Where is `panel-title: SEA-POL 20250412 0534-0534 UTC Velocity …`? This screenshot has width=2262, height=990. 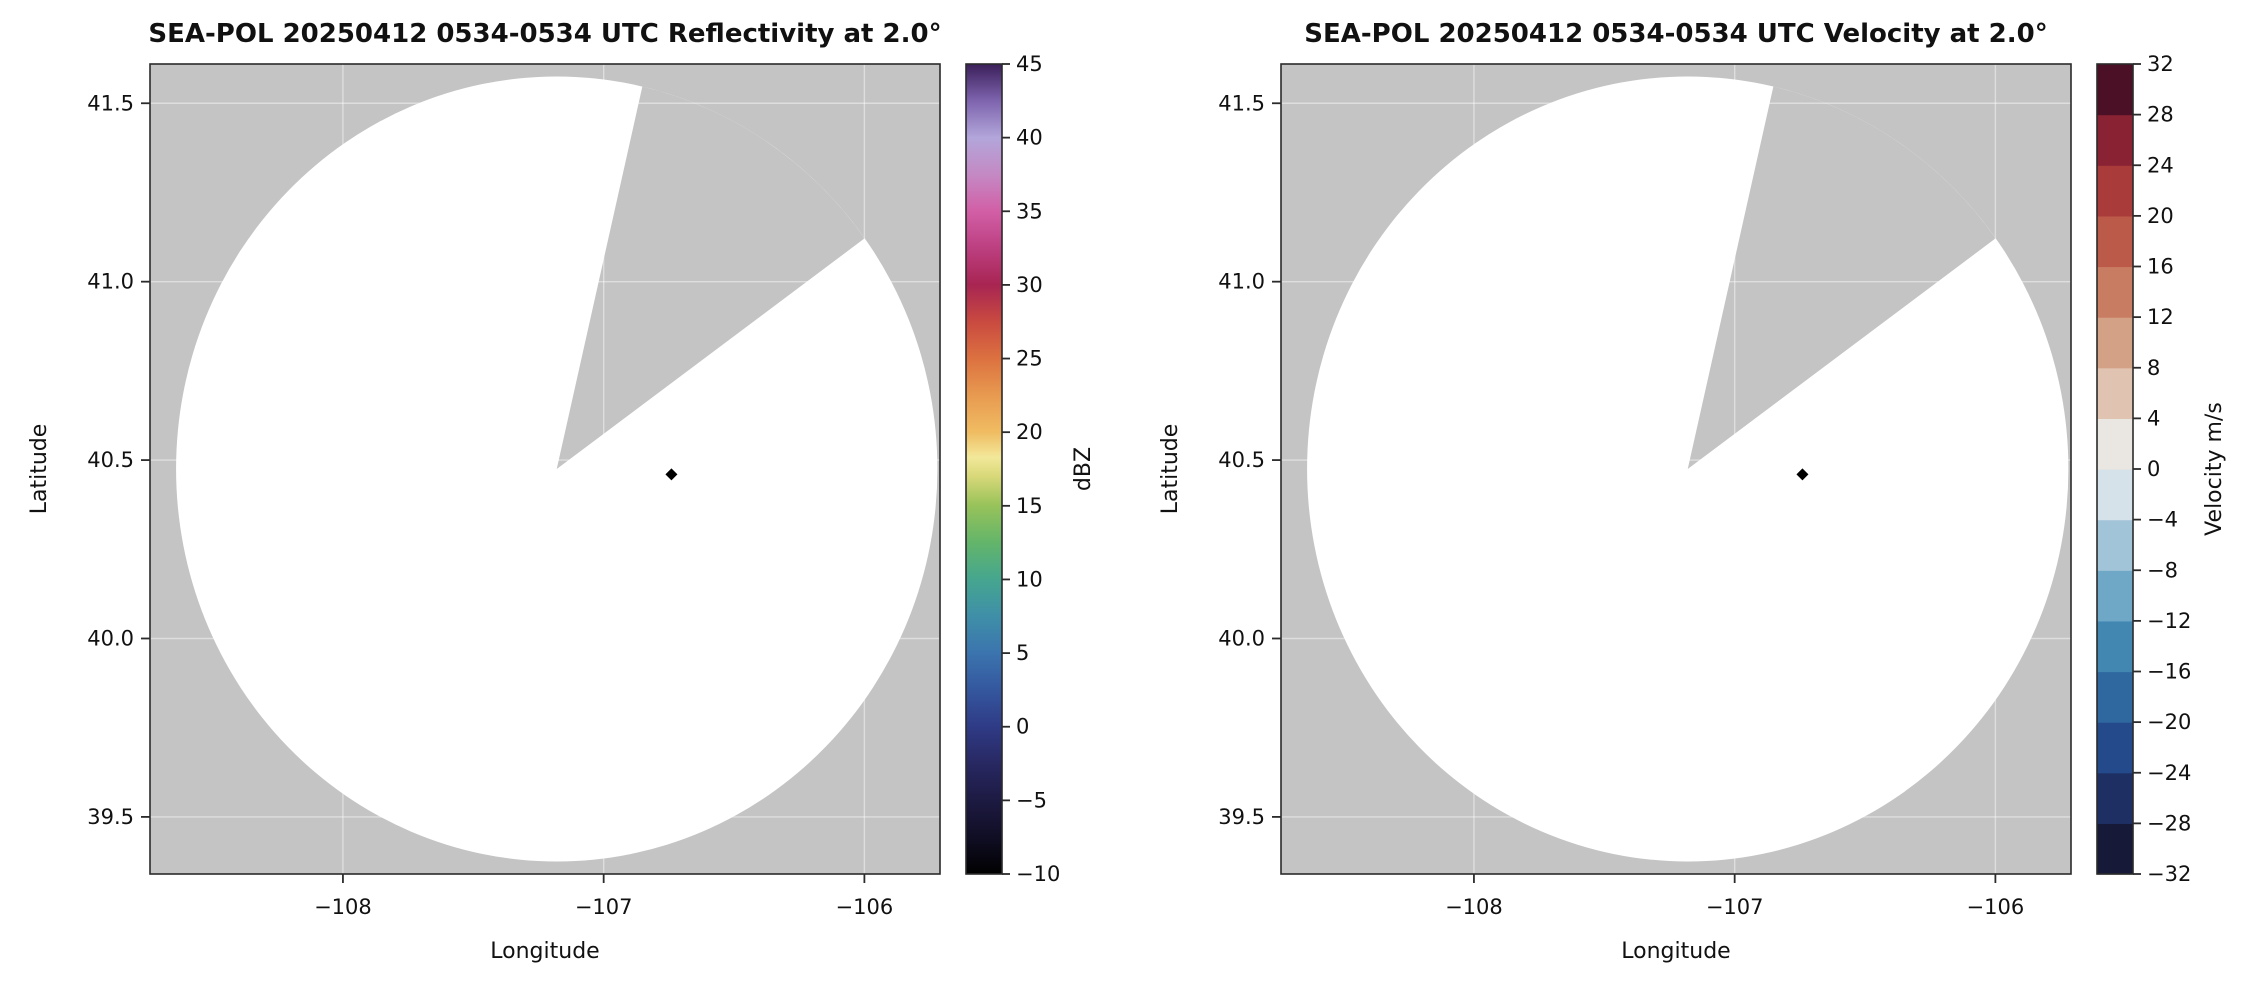
panel-title: SEA-POL 20250412 0534-0534 UTC Velocity … is located at coordinates (1675, 34).